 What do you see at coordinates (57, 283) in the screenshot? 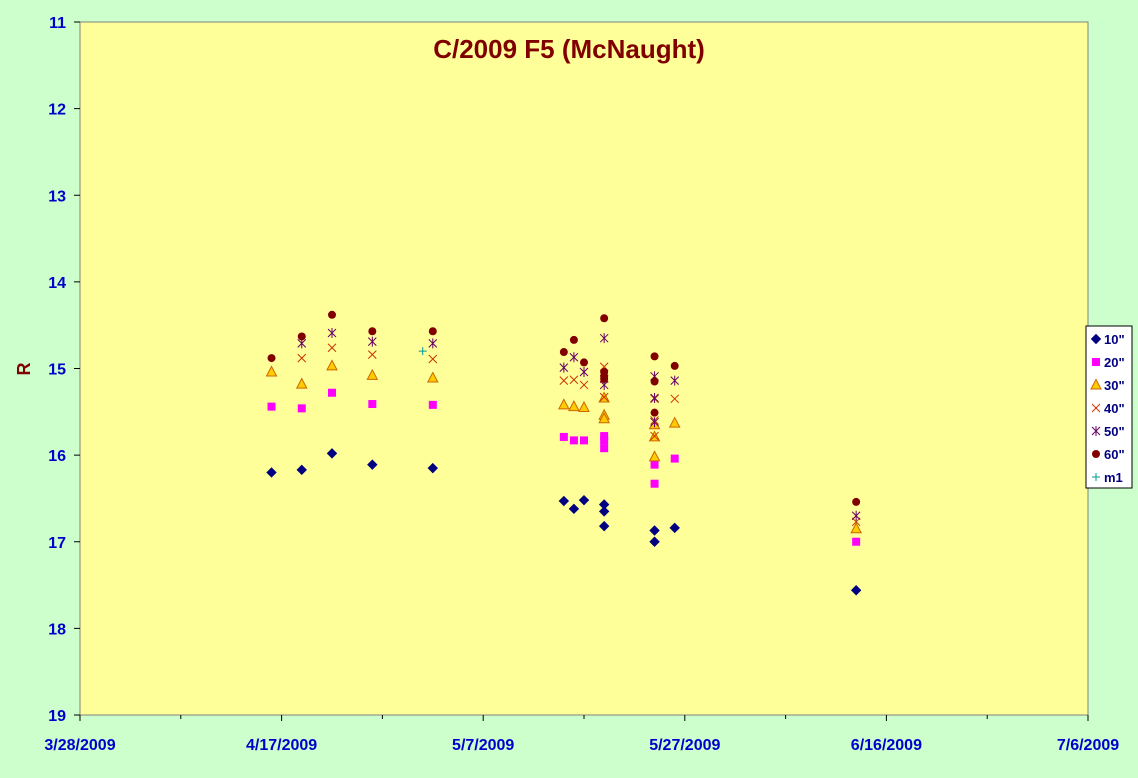
I see `y-tick-label: 14` at bounding box center [57, 283].